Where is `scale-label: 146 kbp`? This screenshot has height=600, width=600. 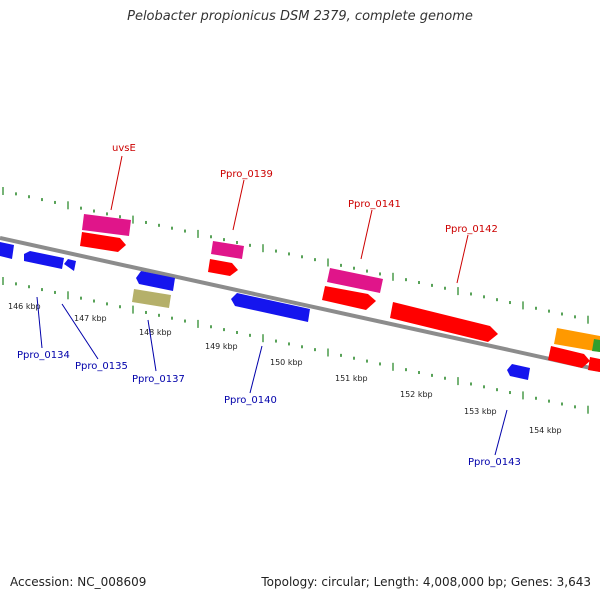
scale-label: 146 kbp is located at coordinates (24, 306).